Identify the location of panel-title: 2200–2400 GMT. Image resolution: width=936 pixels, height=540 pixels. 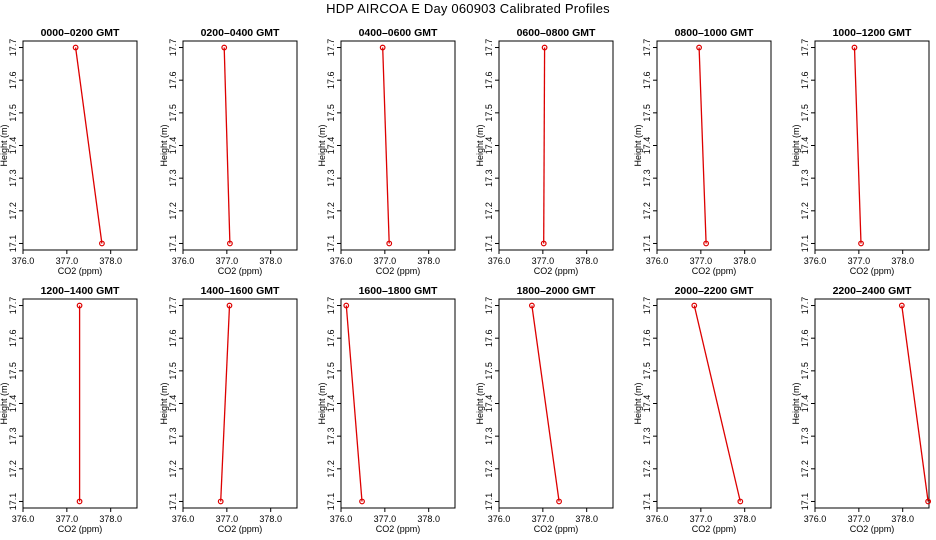
(872, 291).